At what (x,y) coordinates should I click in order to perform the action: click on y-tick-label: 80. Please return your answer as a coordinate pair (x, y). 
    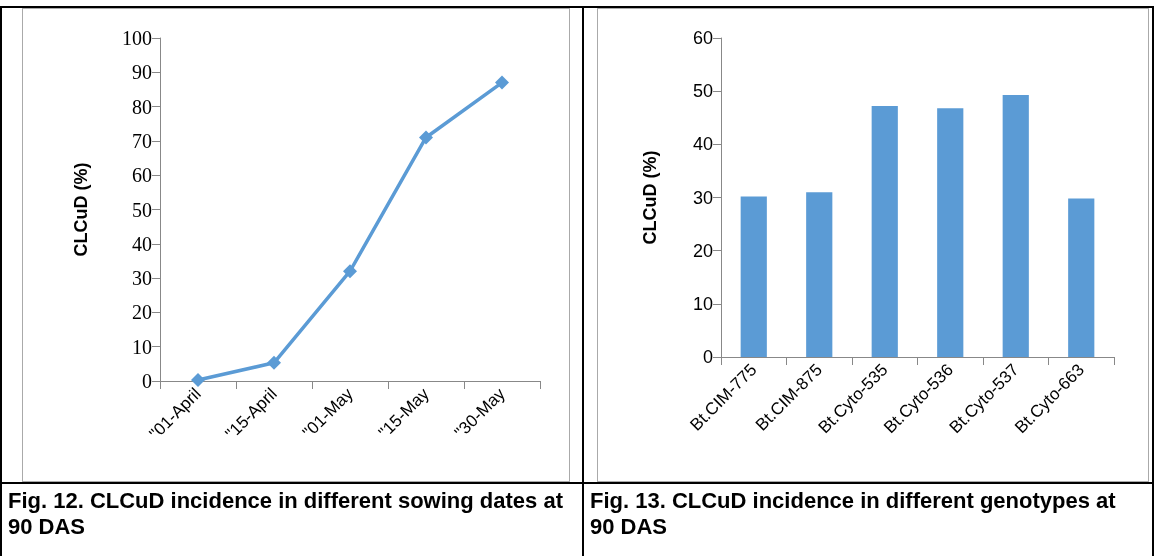
    Looking at the image, I should click on (142, 106).